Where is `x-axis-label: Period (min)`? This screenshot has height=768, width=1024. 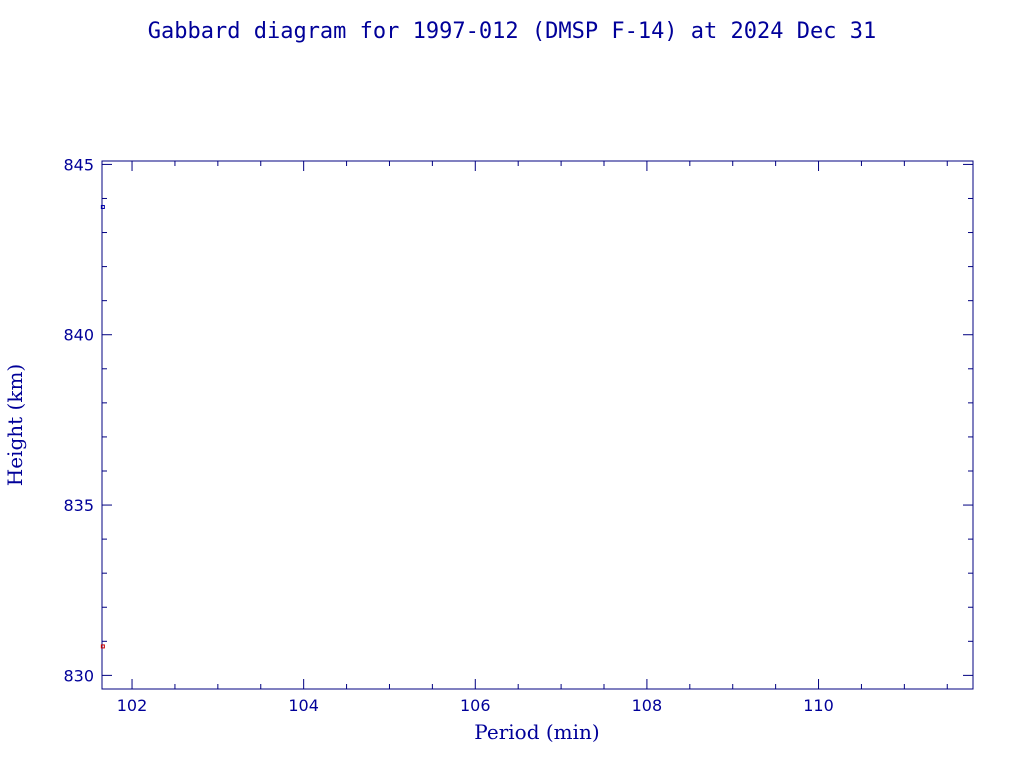 x-axis-label: Period (min) is located at coordinates (536, 732).